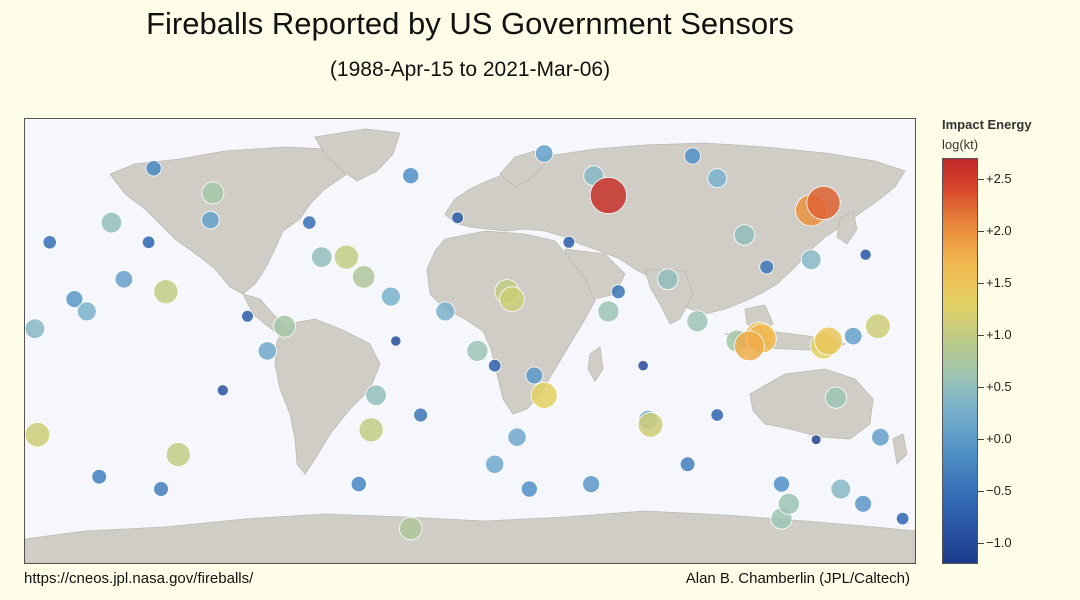 This screenshot has width=1080, height=600. What do you see at coordinates (960, 144) in the screenshot?
I see `colorbar-subtitle: log(kt)` at bounding box center [960, 144].